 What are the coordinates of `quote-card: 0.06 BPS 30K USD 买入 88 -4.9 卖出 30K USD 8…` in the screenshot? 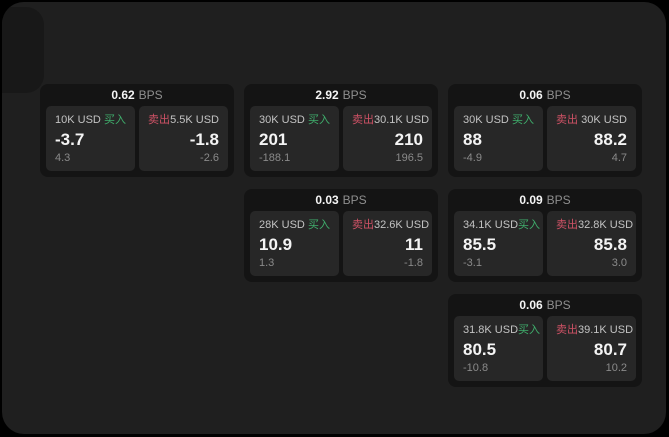 It's located at (545, 130).